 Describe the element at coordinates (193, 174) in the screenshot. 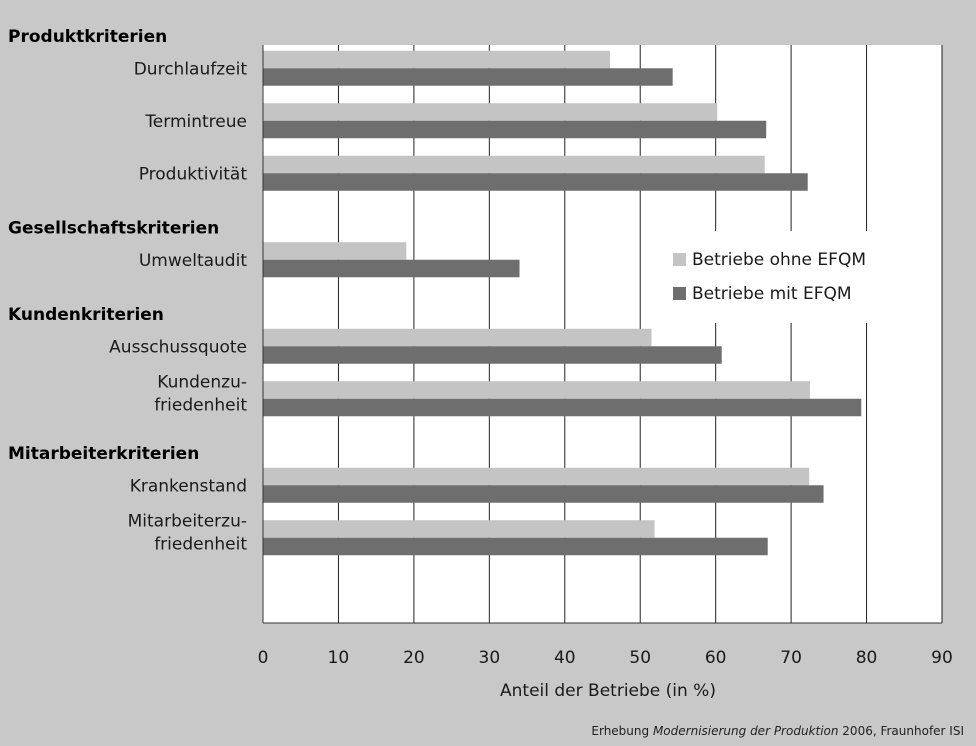

I see `category-label: Produktivität` at that location.